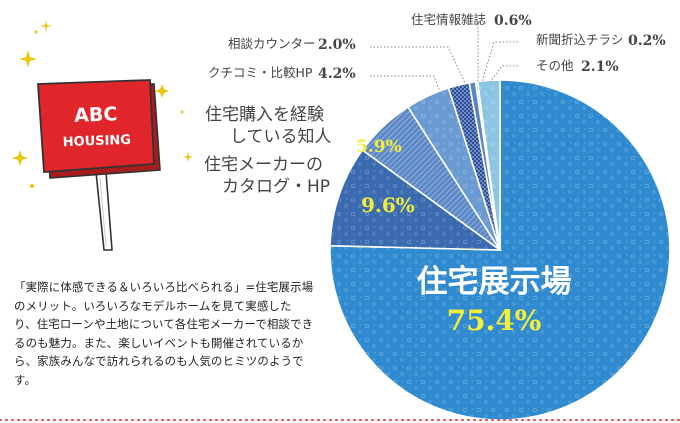 The height and width of the screenshot is (423, 680). Describe the element at coordinates (494, 282) in the screenshot. I see `main-slice-label: 住宅展示場` at that location.